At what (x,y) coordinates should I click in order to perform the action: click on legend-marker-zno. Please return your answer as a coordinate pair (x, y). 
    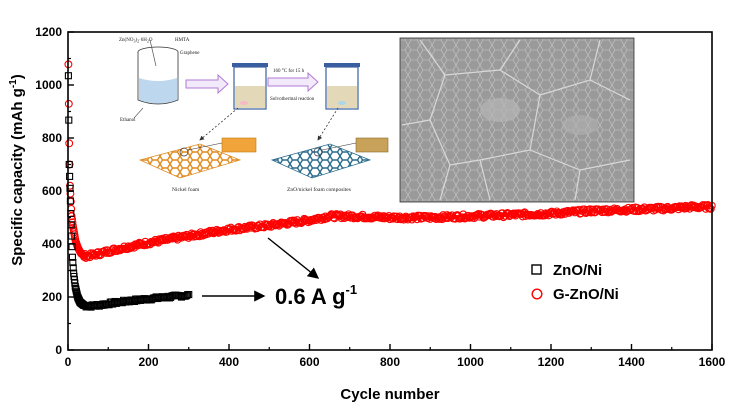
    Looking at the image, I should click on (536, 269).